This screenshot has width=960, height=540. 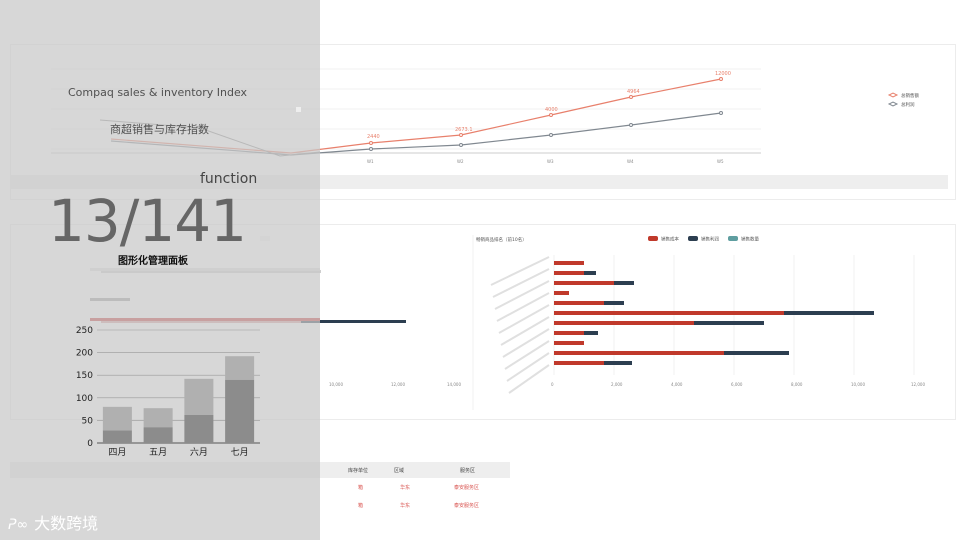 What do you see at coordinates (720, 161) in the screenshot?
I see `x-tick-5: W5` at bounding box center [720, 161].